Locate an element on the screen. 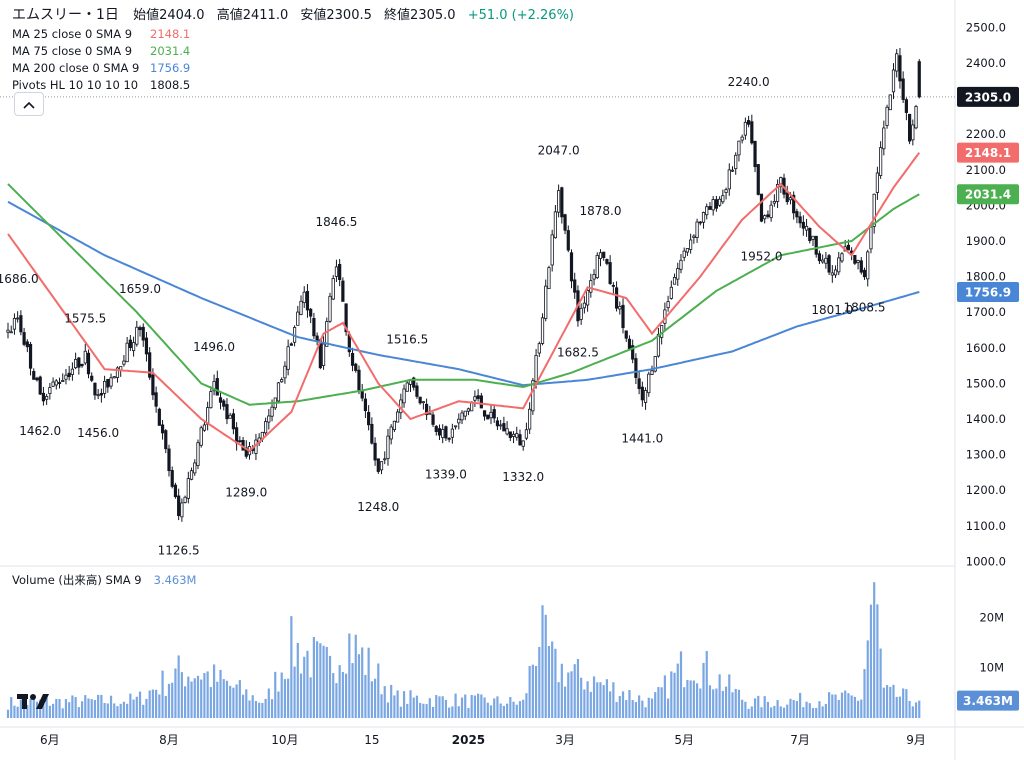 The height and width of the screenshot is (760, 1024). volume-legend-label: Volume (出来高) SMA 9 is located at coordinates (77, 580).